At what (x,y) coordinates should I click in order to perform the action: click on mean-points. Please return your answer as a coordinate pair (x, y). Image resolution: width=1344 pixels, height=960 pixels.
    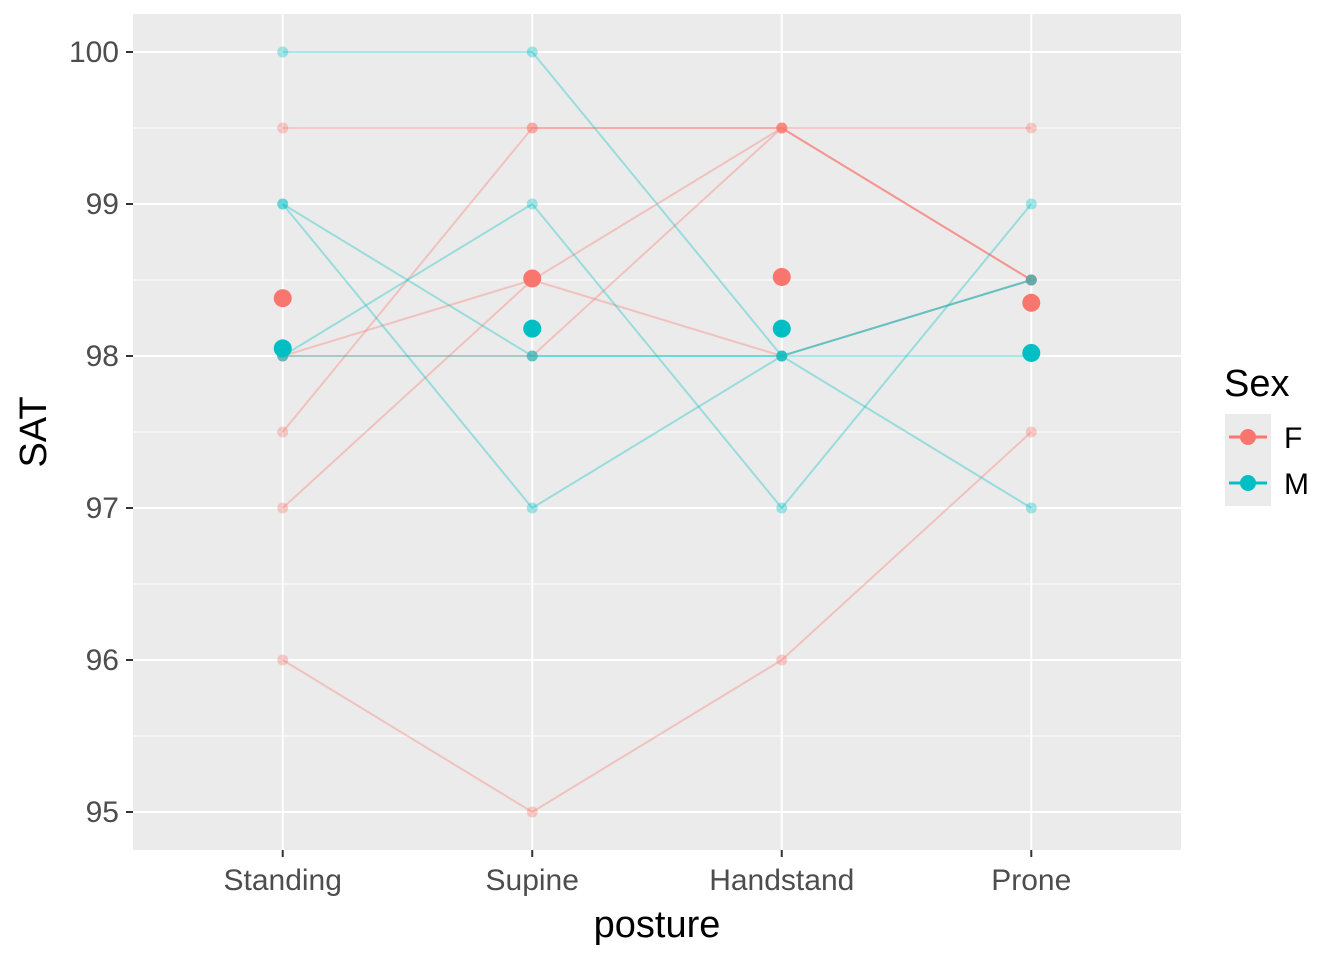
    Looking at the image, I should click on (657, 314).